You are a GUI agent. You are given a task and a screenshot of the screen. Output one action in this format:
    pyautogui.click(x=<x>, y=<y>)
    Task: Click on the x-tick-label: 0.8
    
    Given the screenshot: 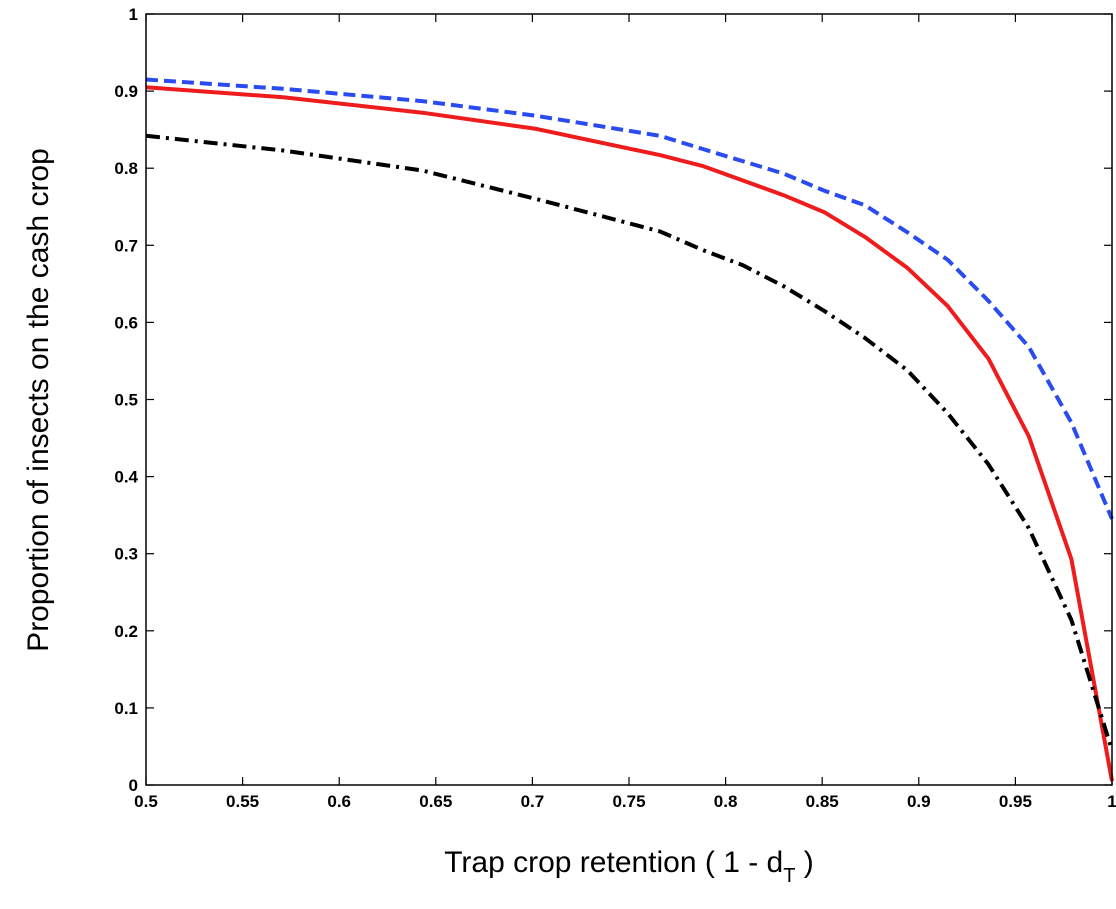 What is the action you would take?
    pyautogui.click(x=726, y=801)
    